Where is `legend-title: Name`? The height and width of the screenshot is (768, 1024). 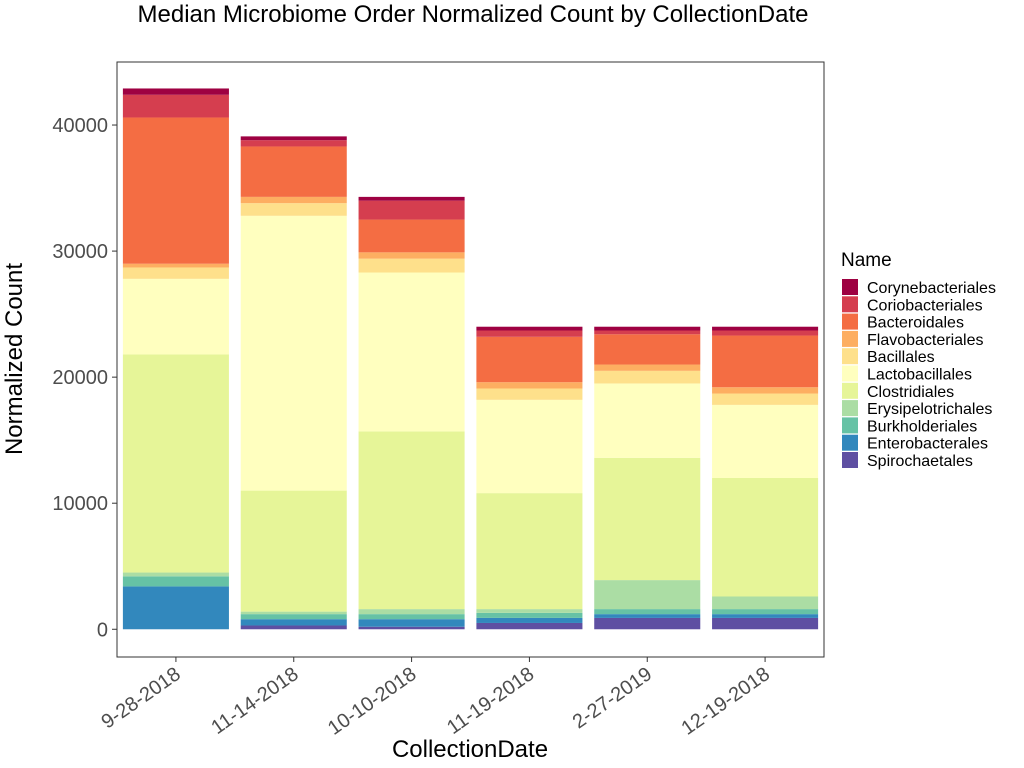 legend-title: Name is located at coordinates (866, 260).